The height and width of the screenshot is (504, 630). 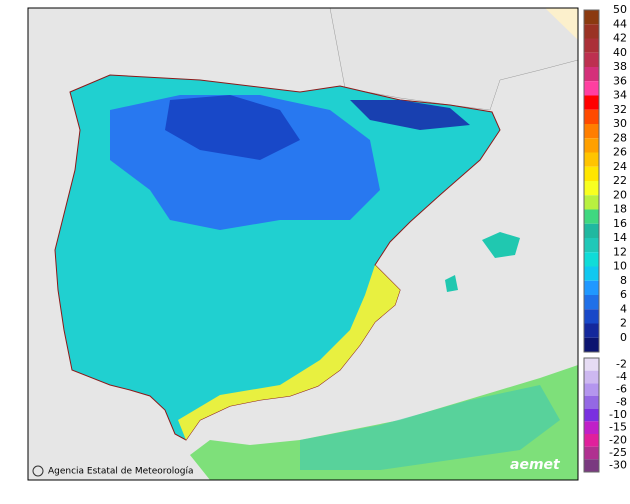 What do you see at coordinates (121, 472) in the screenshot?
I see `agency-name: Agencia Estatal de Meteorología` at bounding box center [121, 472].